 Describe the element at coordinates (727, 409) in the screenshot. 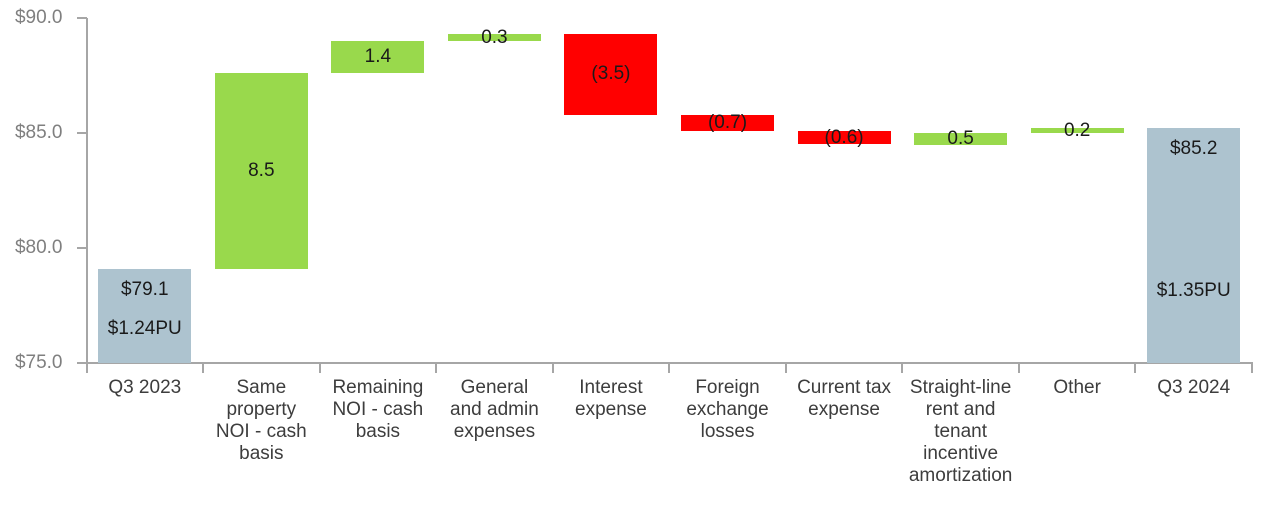

I see `x-axis-category-label: Foreign exchange losses` at that location.